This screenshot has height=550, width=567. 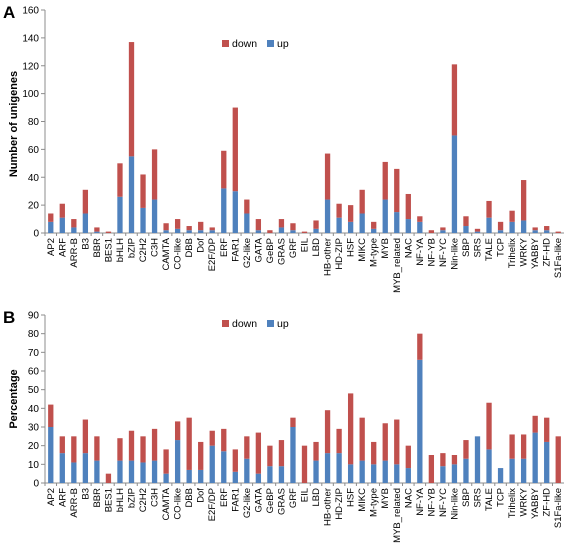 I want to click on y-tick-label: 10, so click(x=34, y=465).